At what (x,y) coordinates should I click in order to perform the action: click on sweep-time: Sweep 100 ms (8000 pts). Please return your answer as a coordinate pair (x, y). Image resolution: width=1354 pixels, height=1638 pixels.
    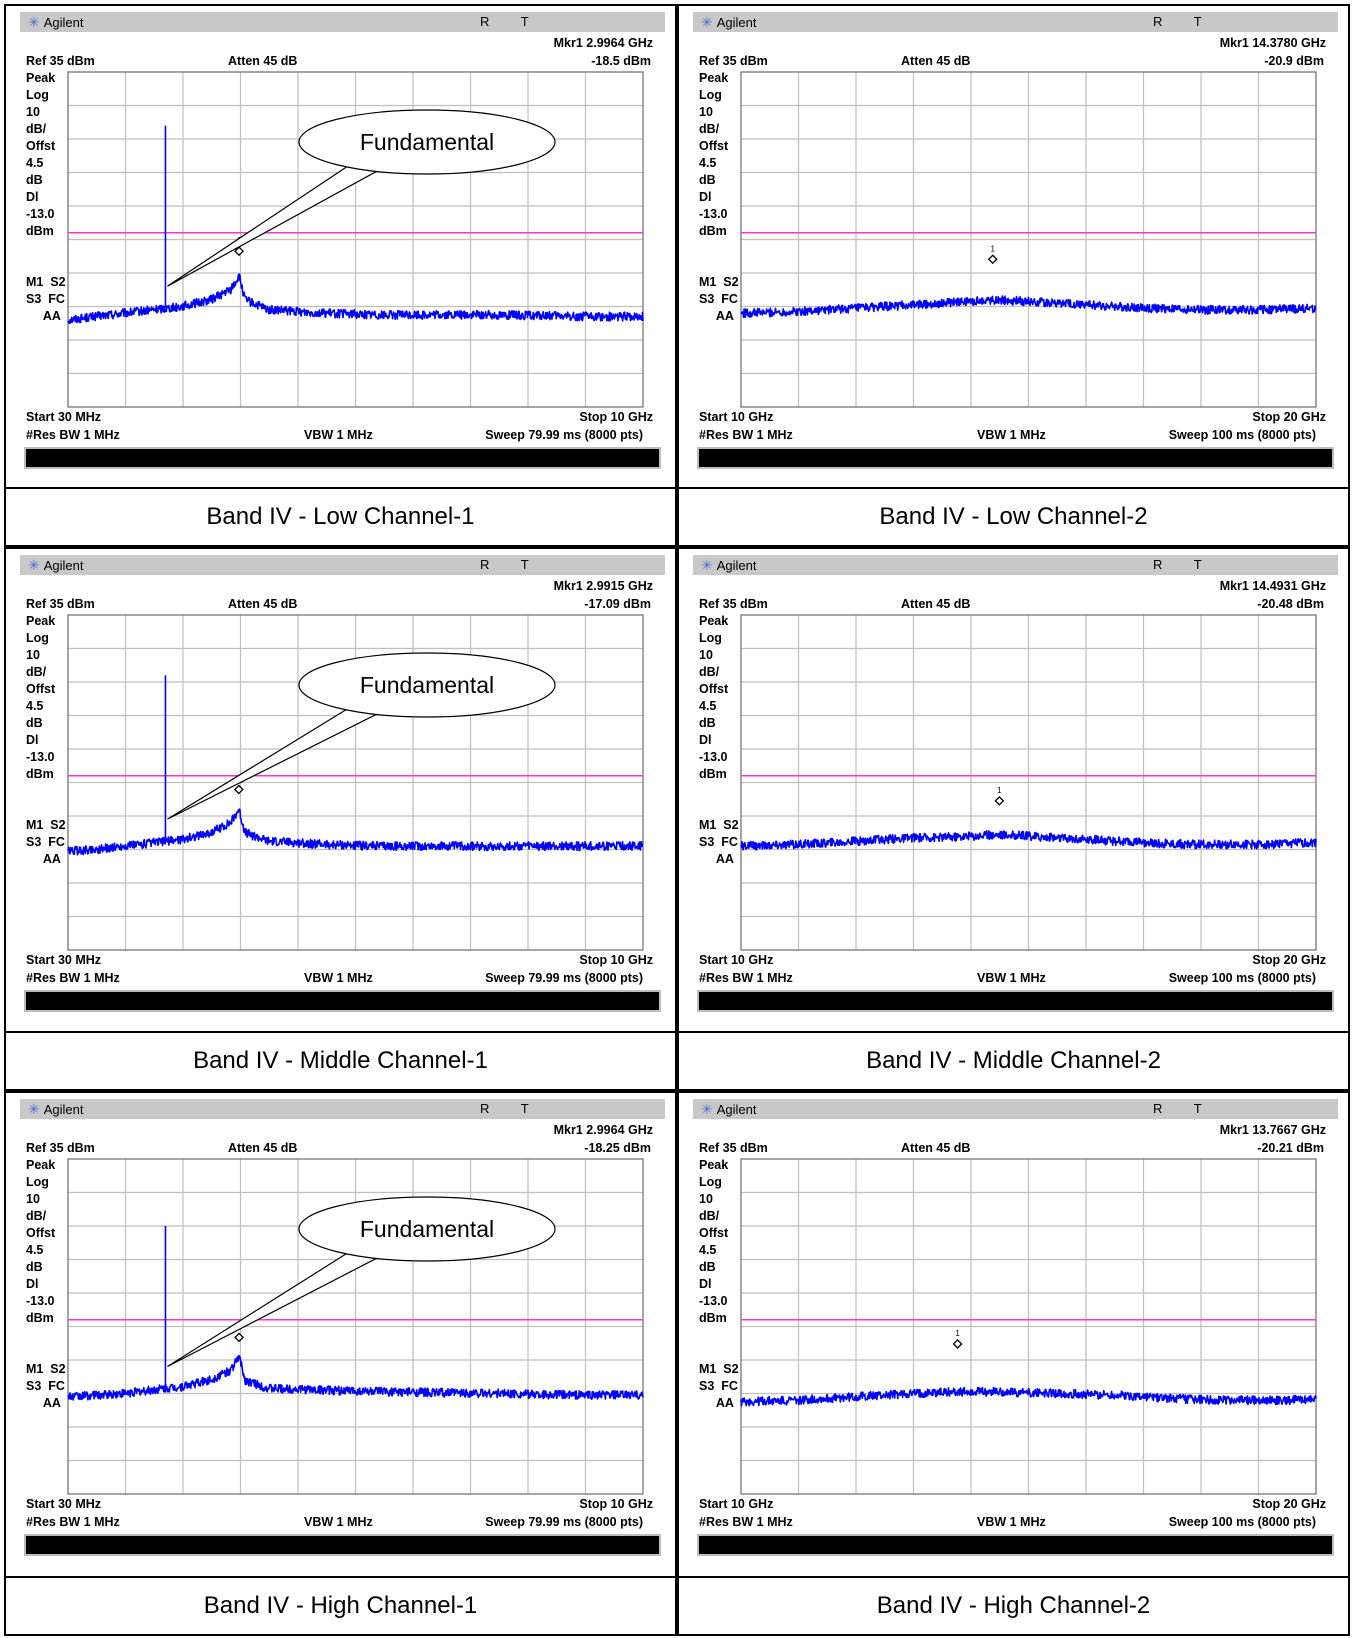
    Looking at the image, I should click on (1242, 978).